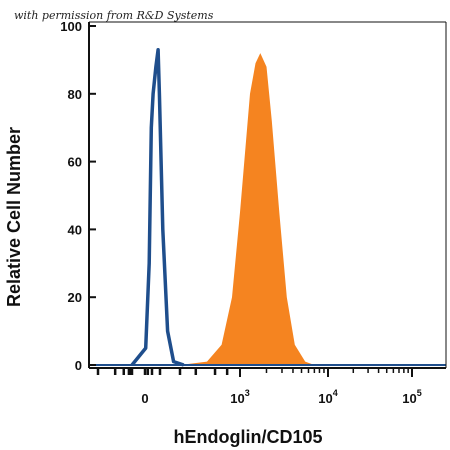 The image size is (450, 450). I want to click on y-axis-ticks: 0 20 40 60 80 100, so click(78, 196).